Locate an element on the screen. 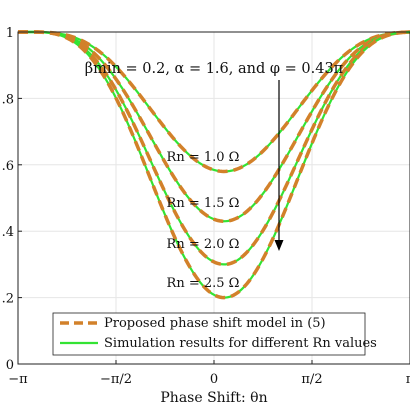  x-tick-label: π is located at coordinates (408, 379).